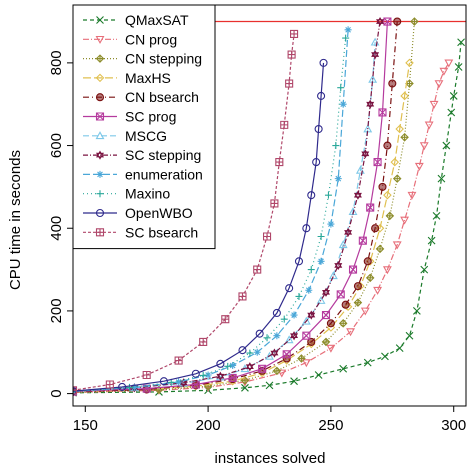  Describe the element at coordinates (127, 78) in the screenshot. I see `legend-entry: MaxHS` at that location.